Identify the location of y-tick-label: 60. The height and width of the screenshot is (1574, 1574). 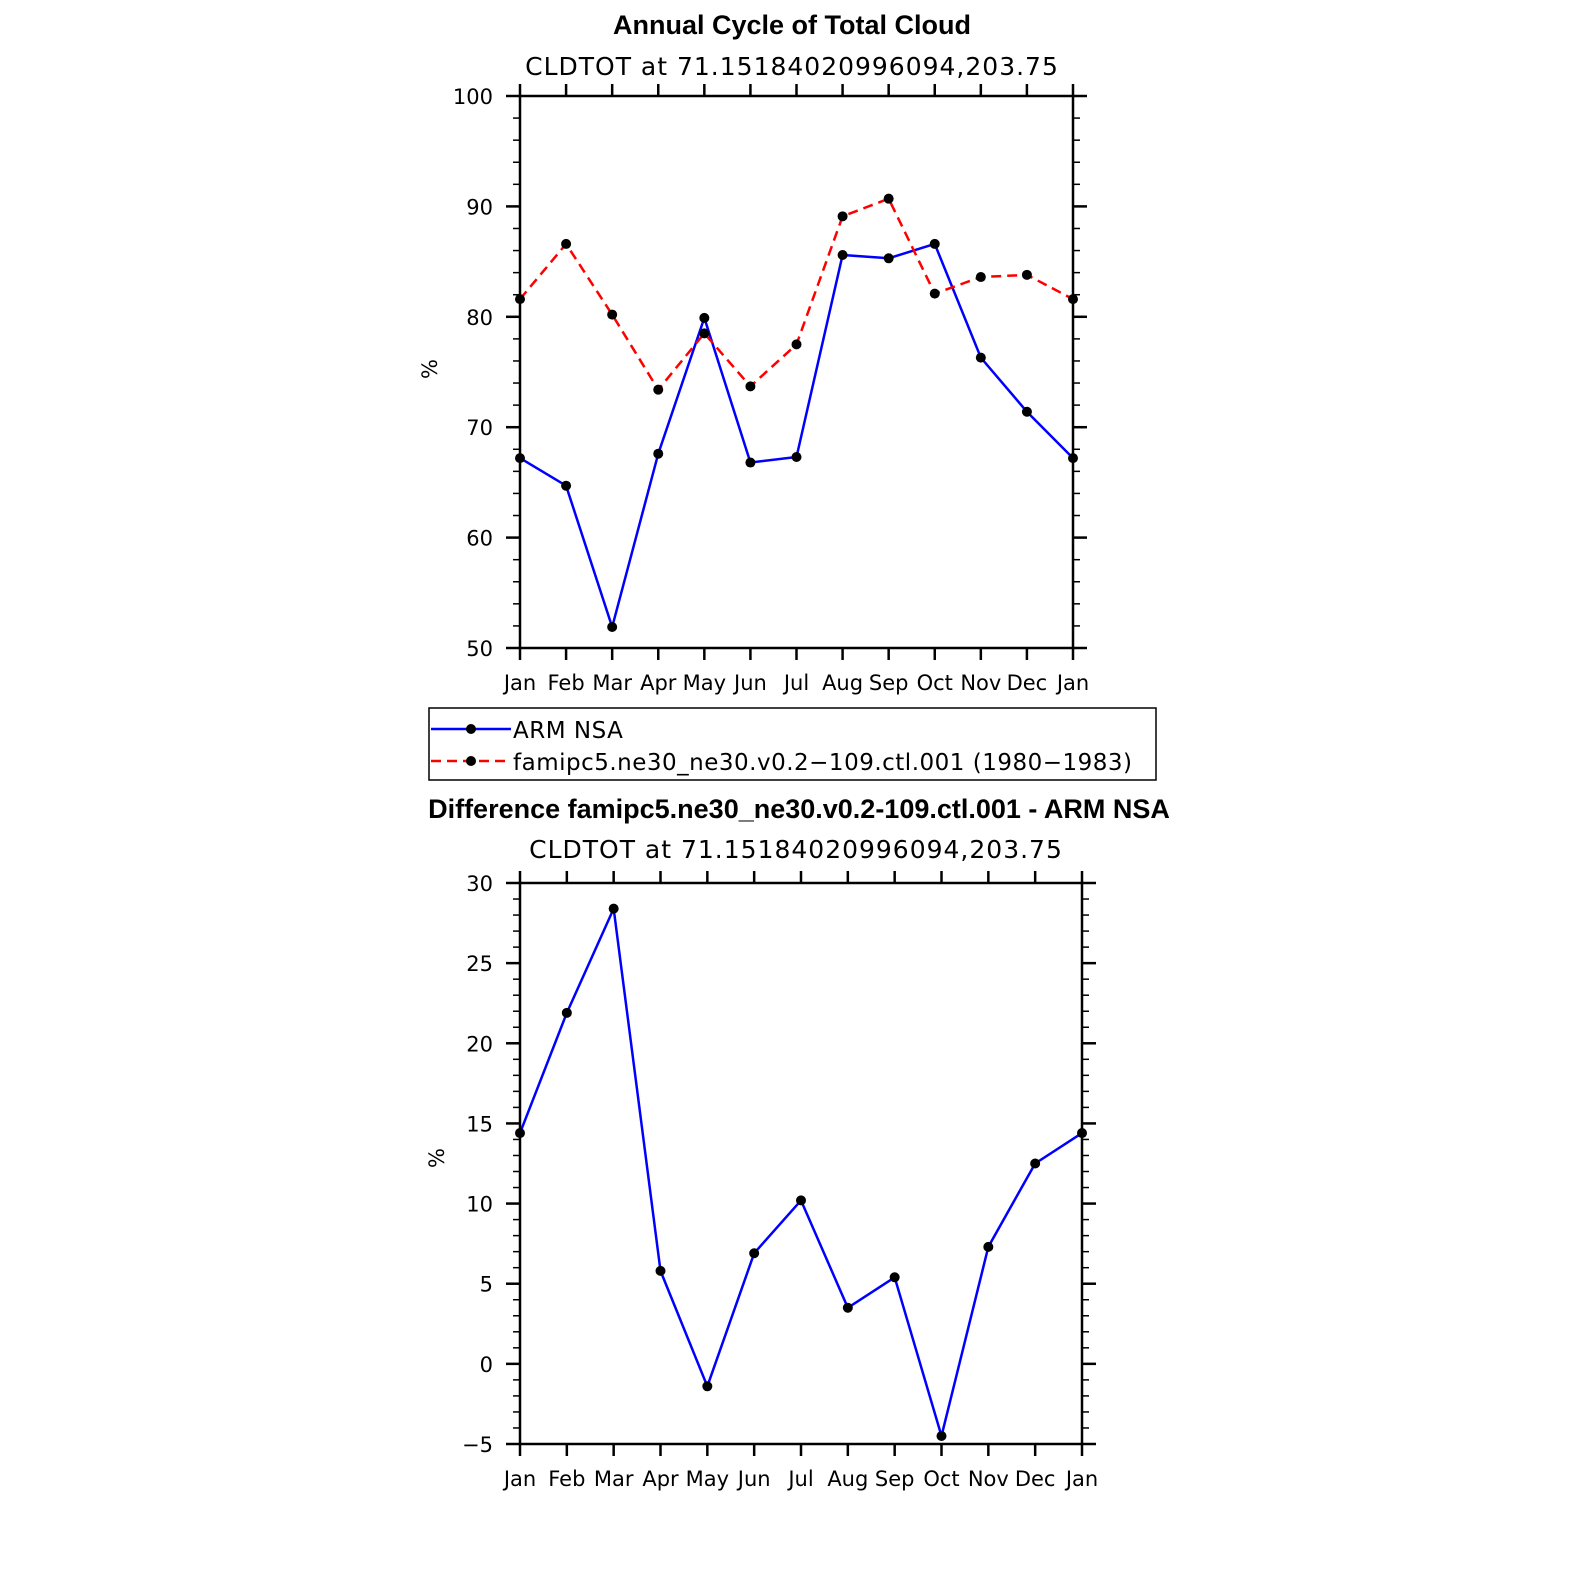
(479, 539).